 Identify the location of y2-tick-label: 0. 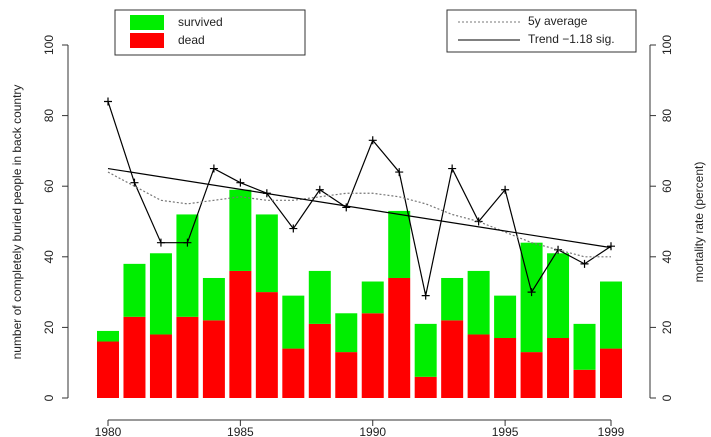
(667, 397).